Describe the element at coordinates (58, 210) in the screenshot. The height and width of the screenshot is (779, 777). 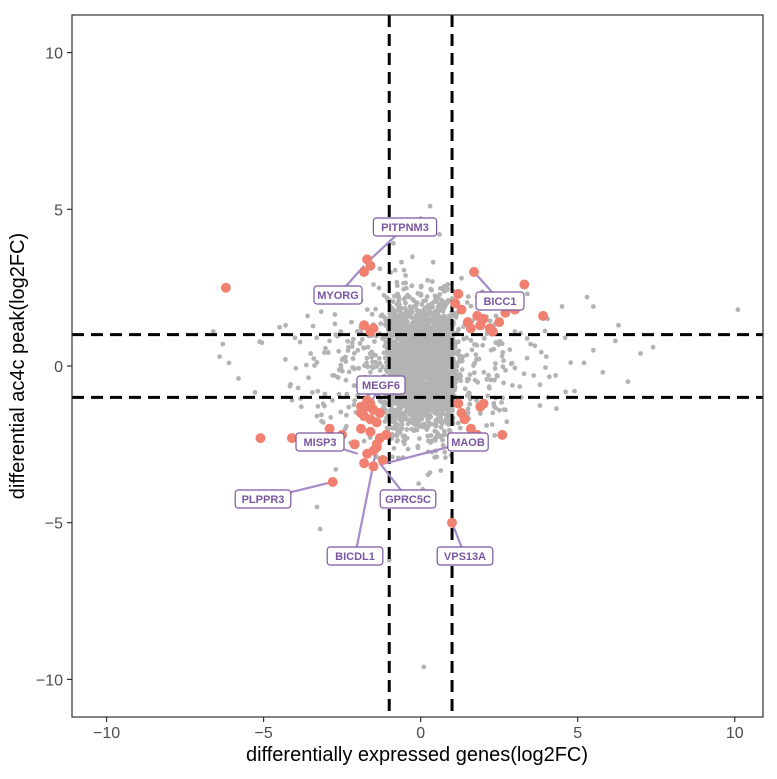
I see `y-tick-label: 5` at that location.